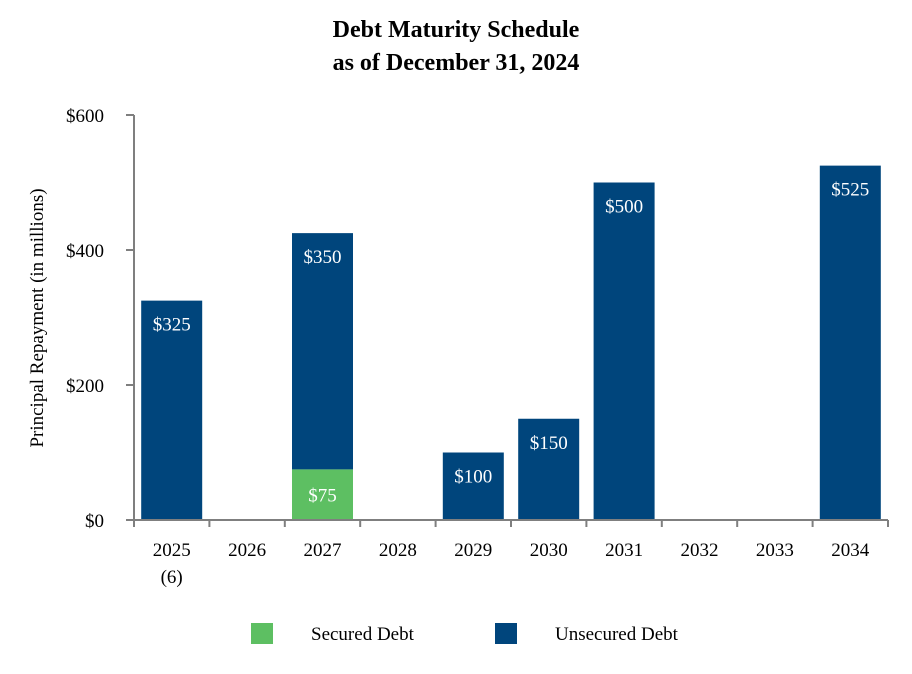 This screenshot has width=912, height=674. Describe the element at coordinates (172, 577) in the screenshot. I see `x-tick-sublabel-2025: (6)` at that location.